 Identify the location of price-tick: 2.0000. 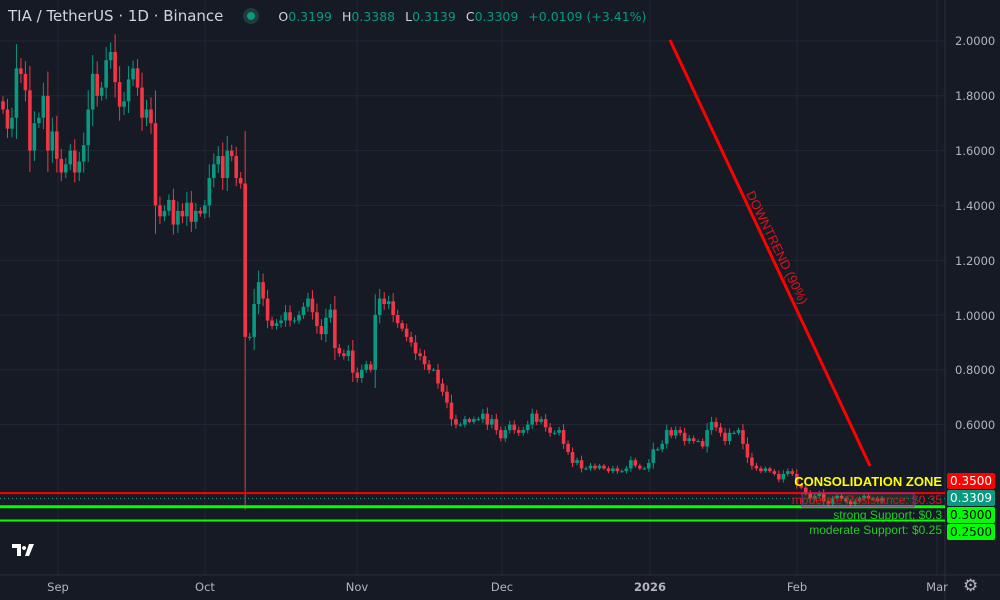
(975, 41).